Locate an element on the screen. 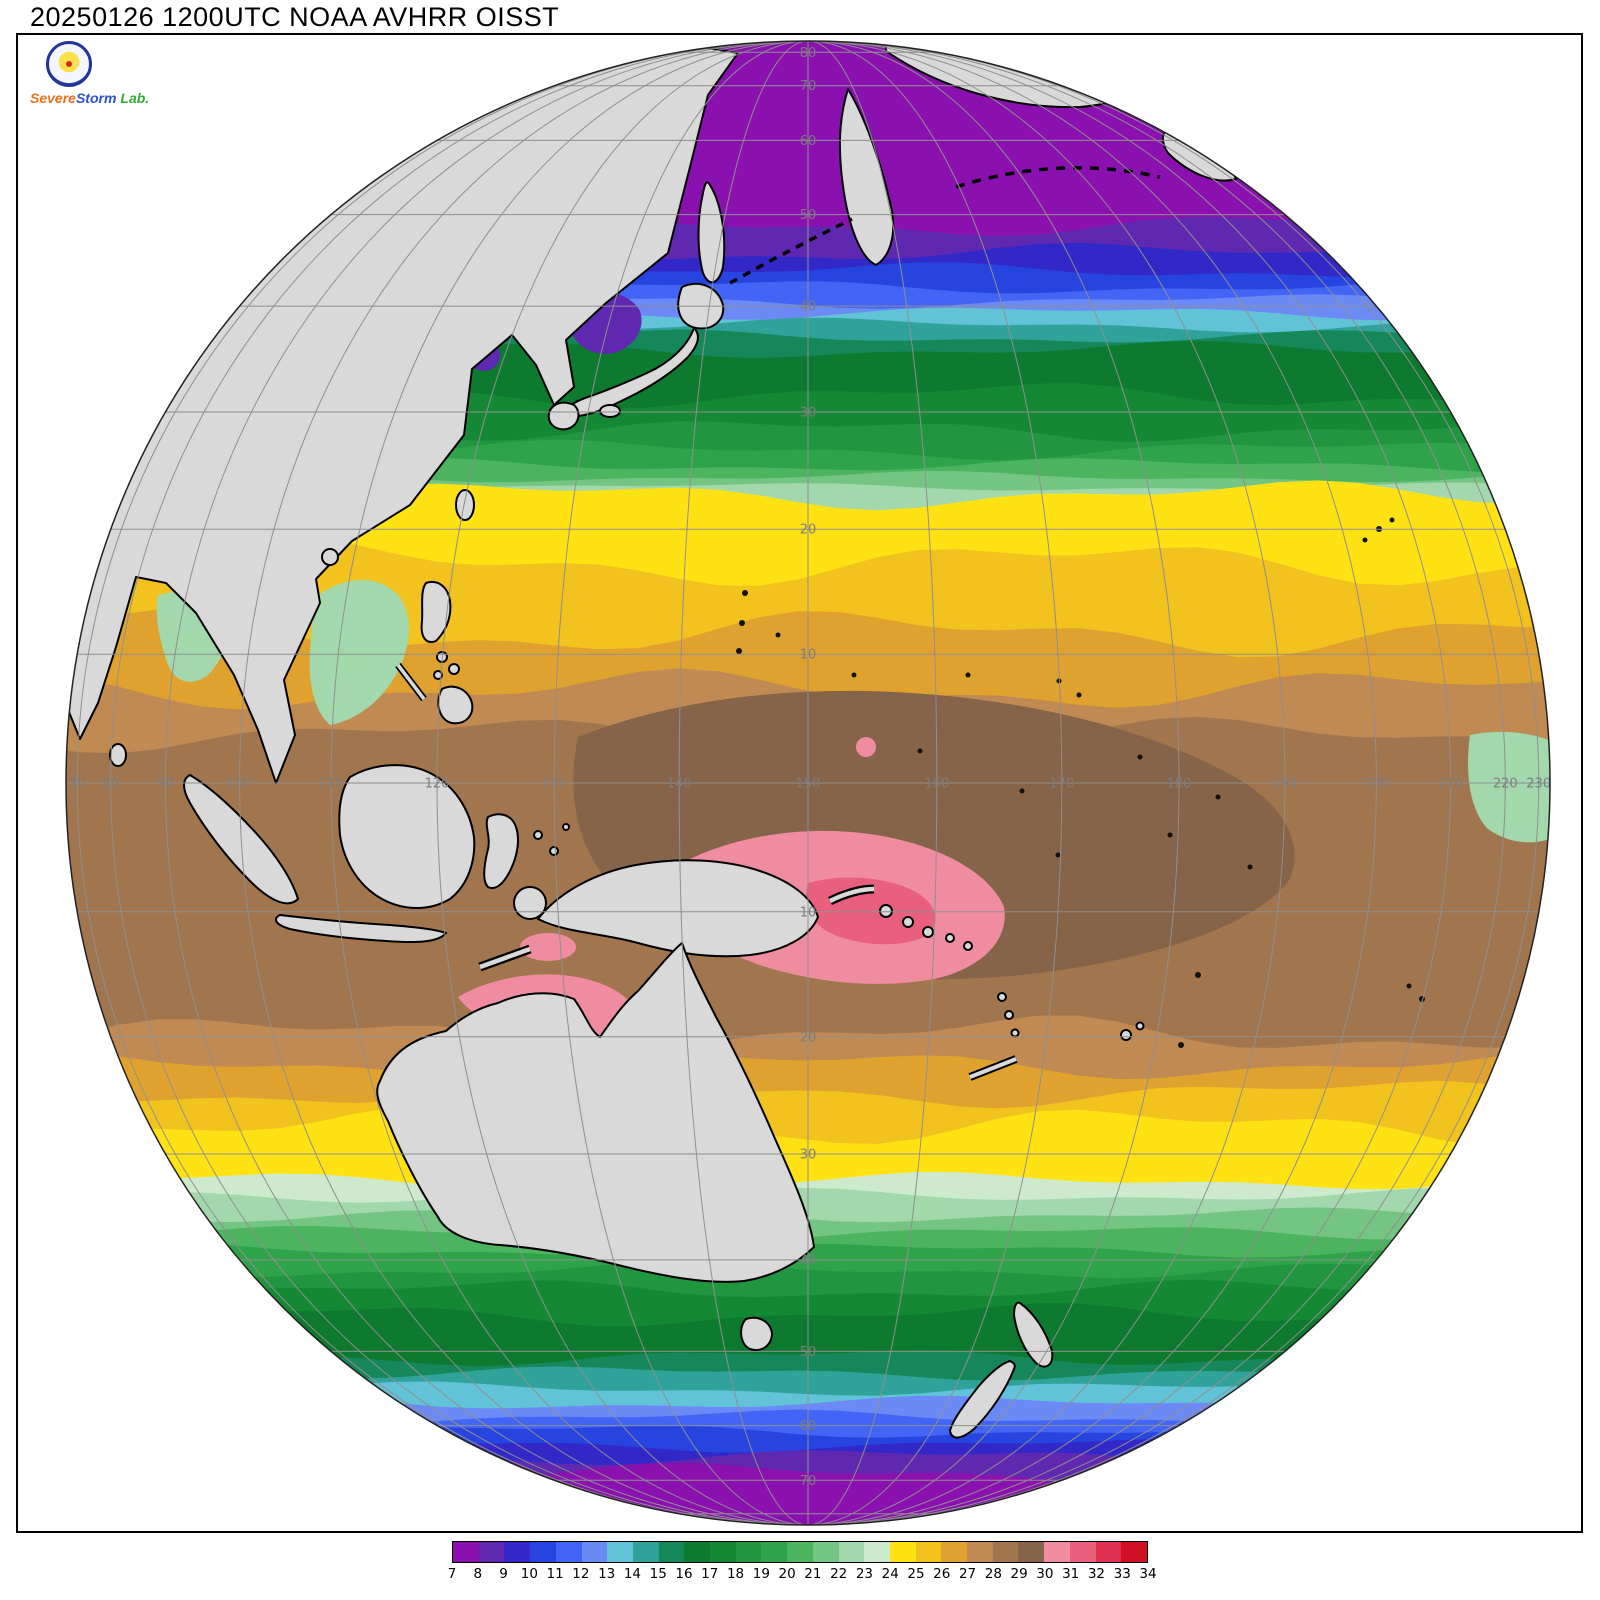 This screenshot has width=1600, height=1600. warm-pink-spot is located at coordinates (866, 747).